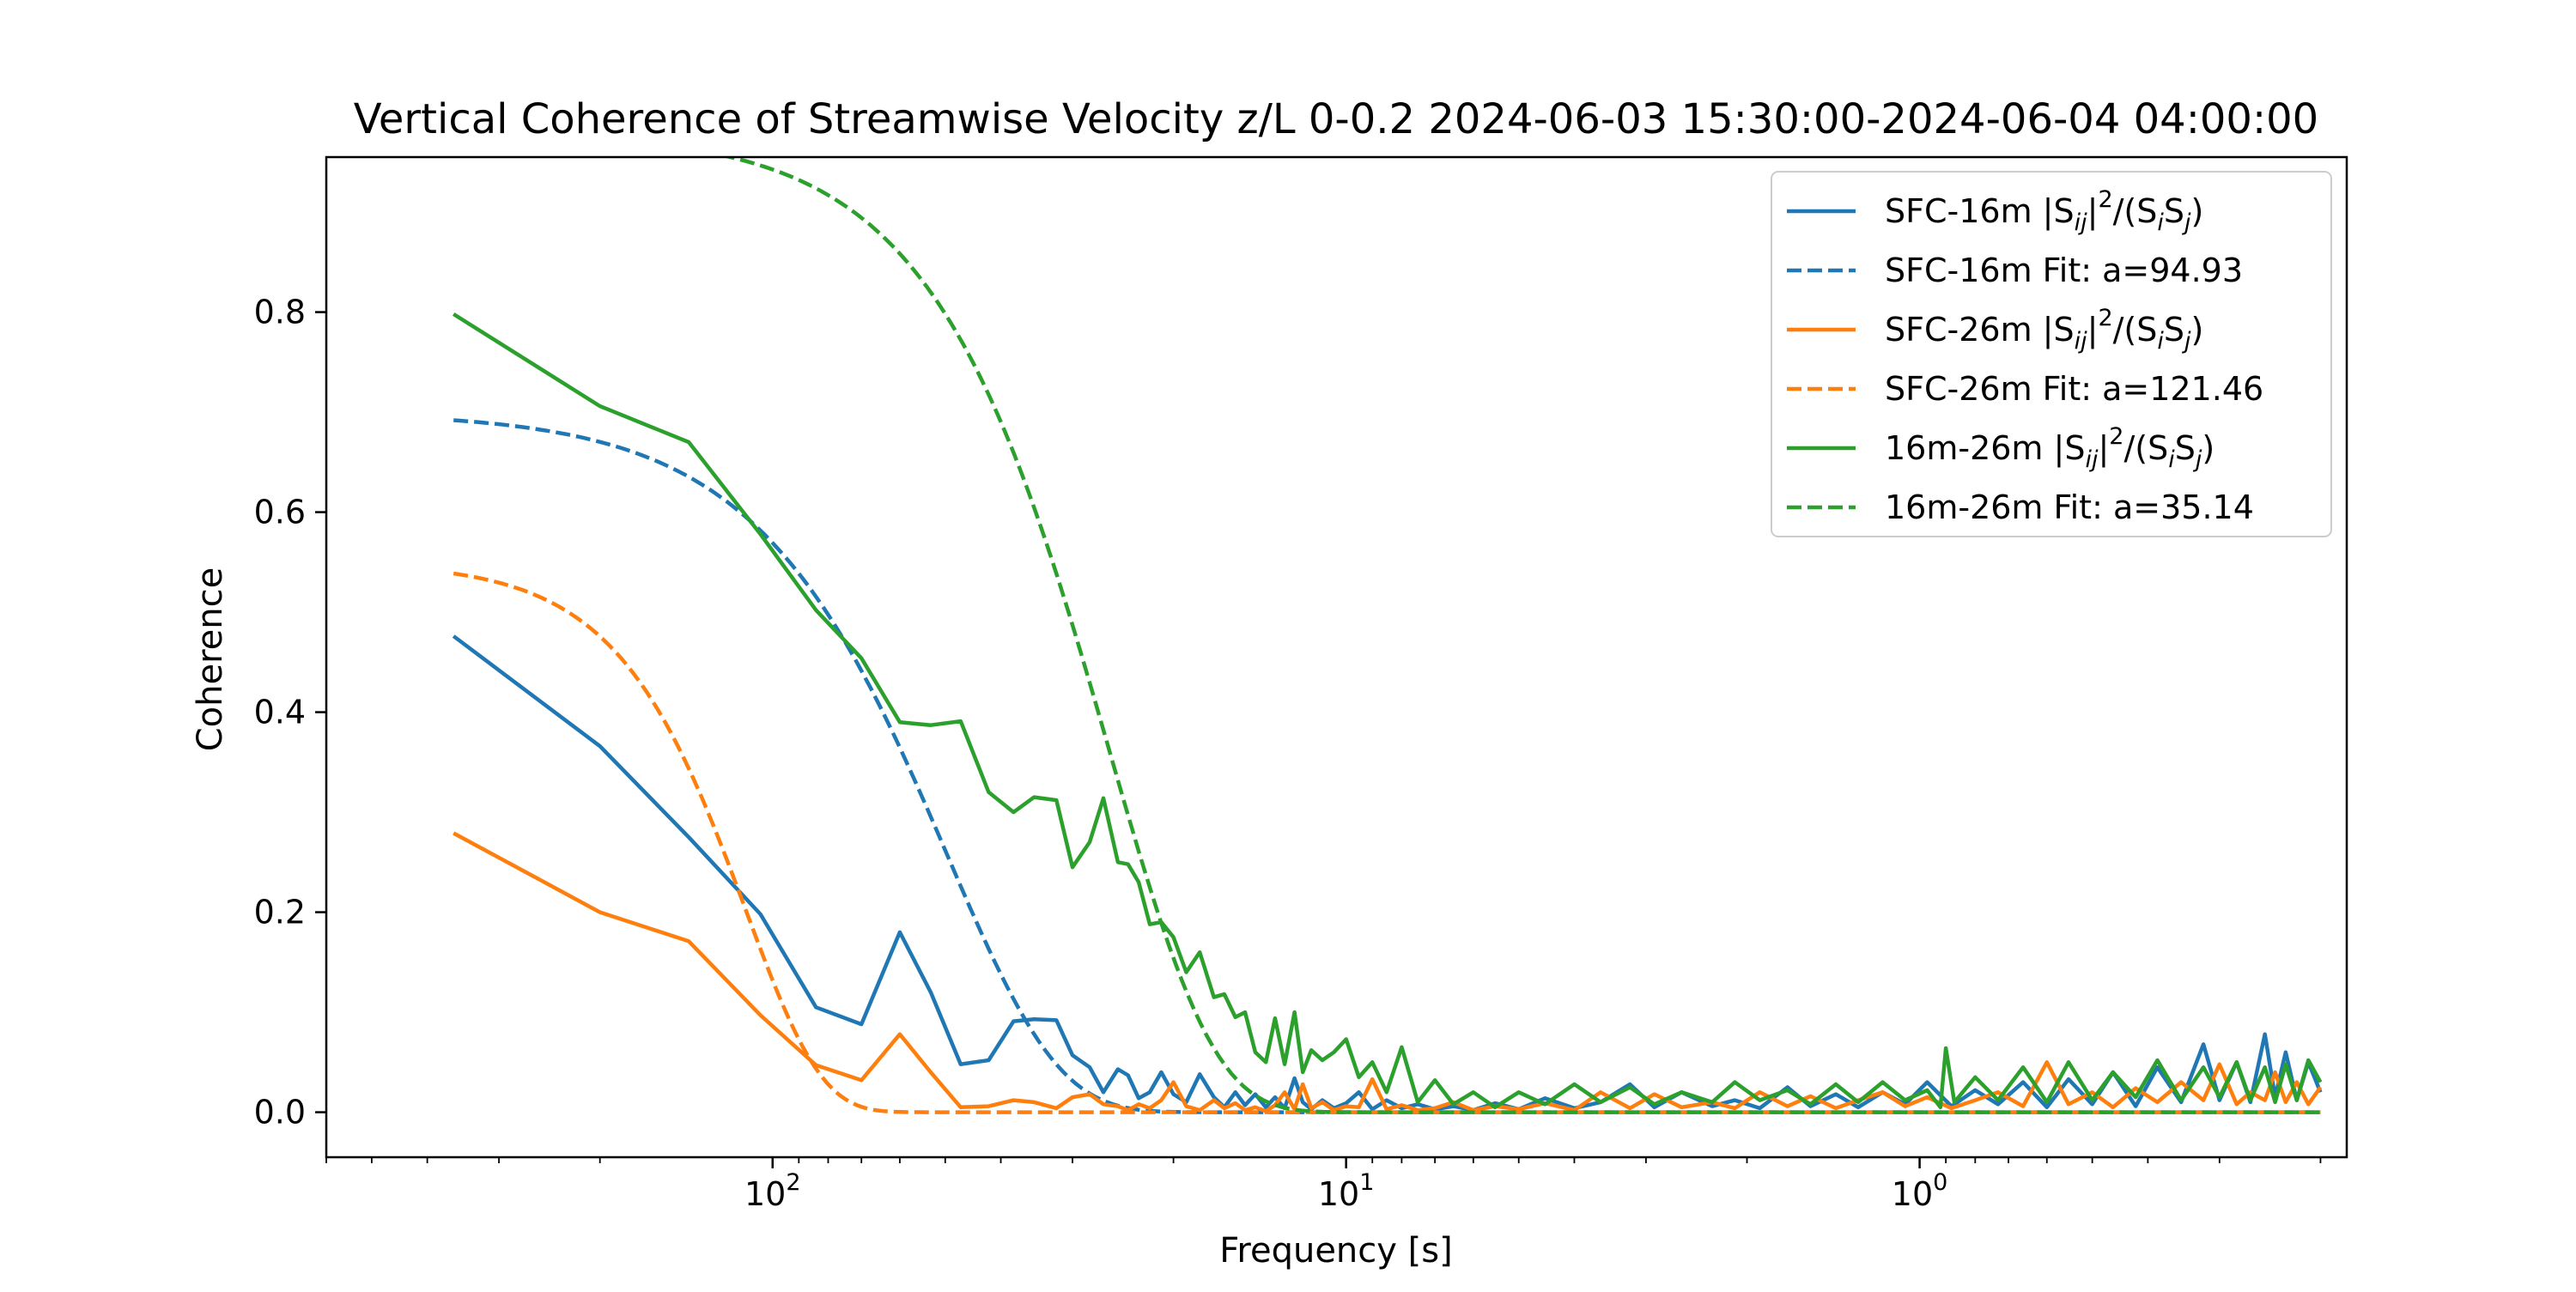 The height and width of the screenshot is (1292, 2576). What do you see at coordinates (1920, 1191) in the screenshot?
I see `x-tick-label: 10⁰` at bounding box center [1920, 1191].